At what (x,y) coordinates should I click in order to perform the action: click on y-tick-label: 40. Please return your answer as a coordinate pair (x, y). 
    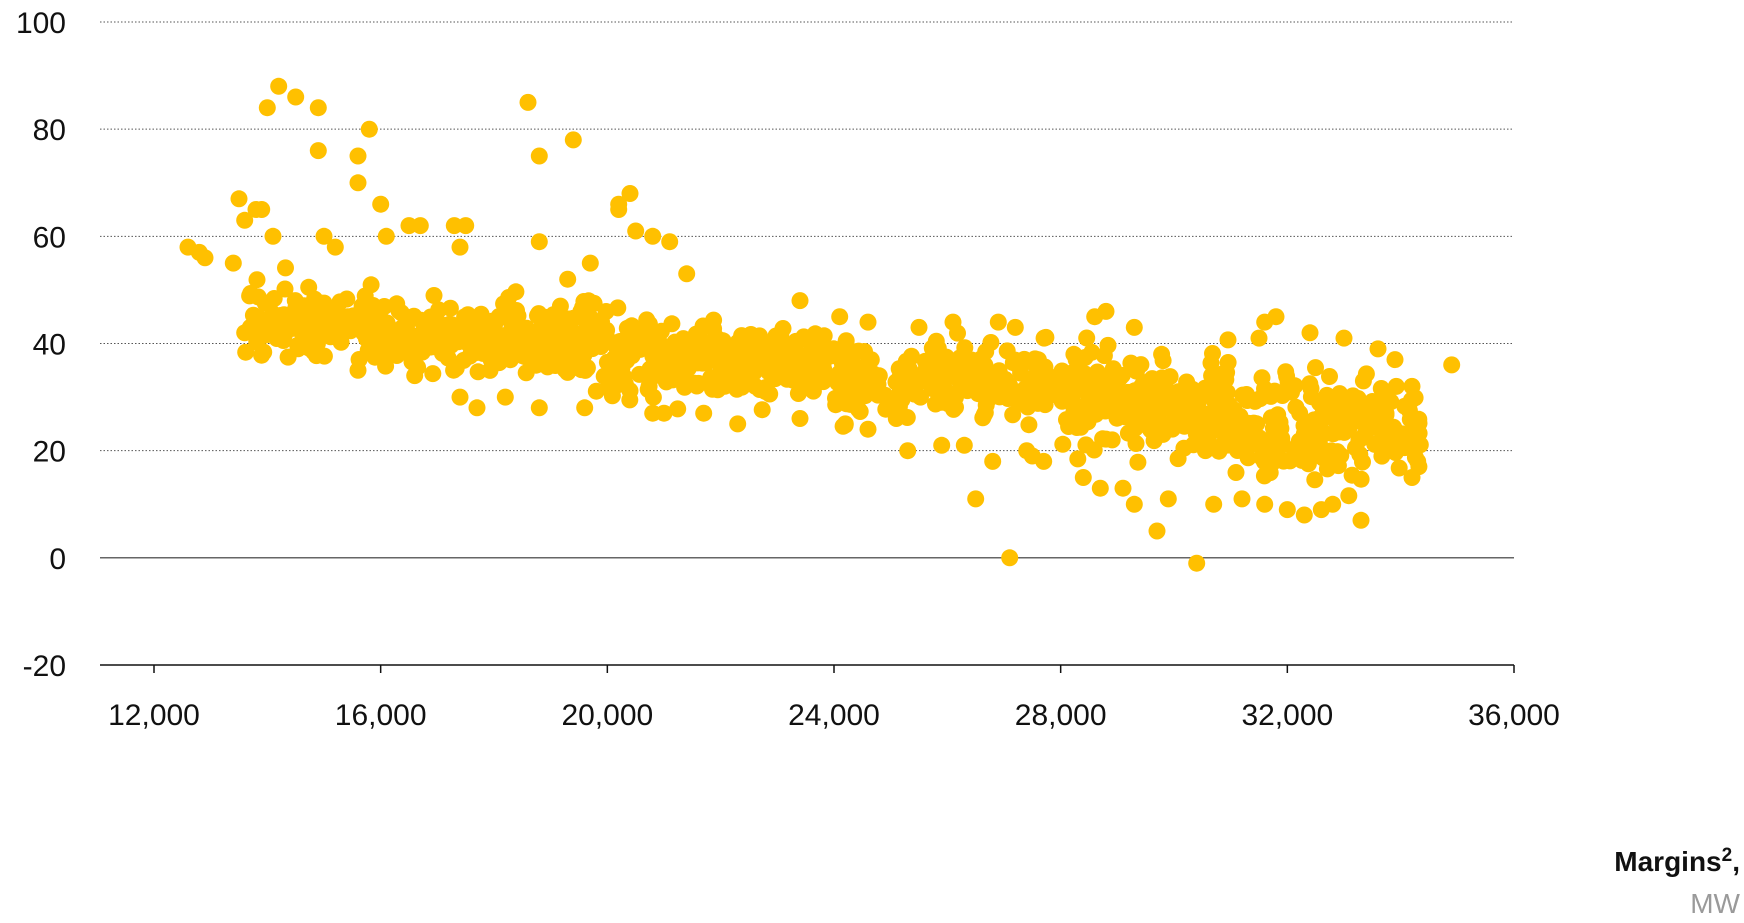
    Looking at the image, I should click on (49, 345).